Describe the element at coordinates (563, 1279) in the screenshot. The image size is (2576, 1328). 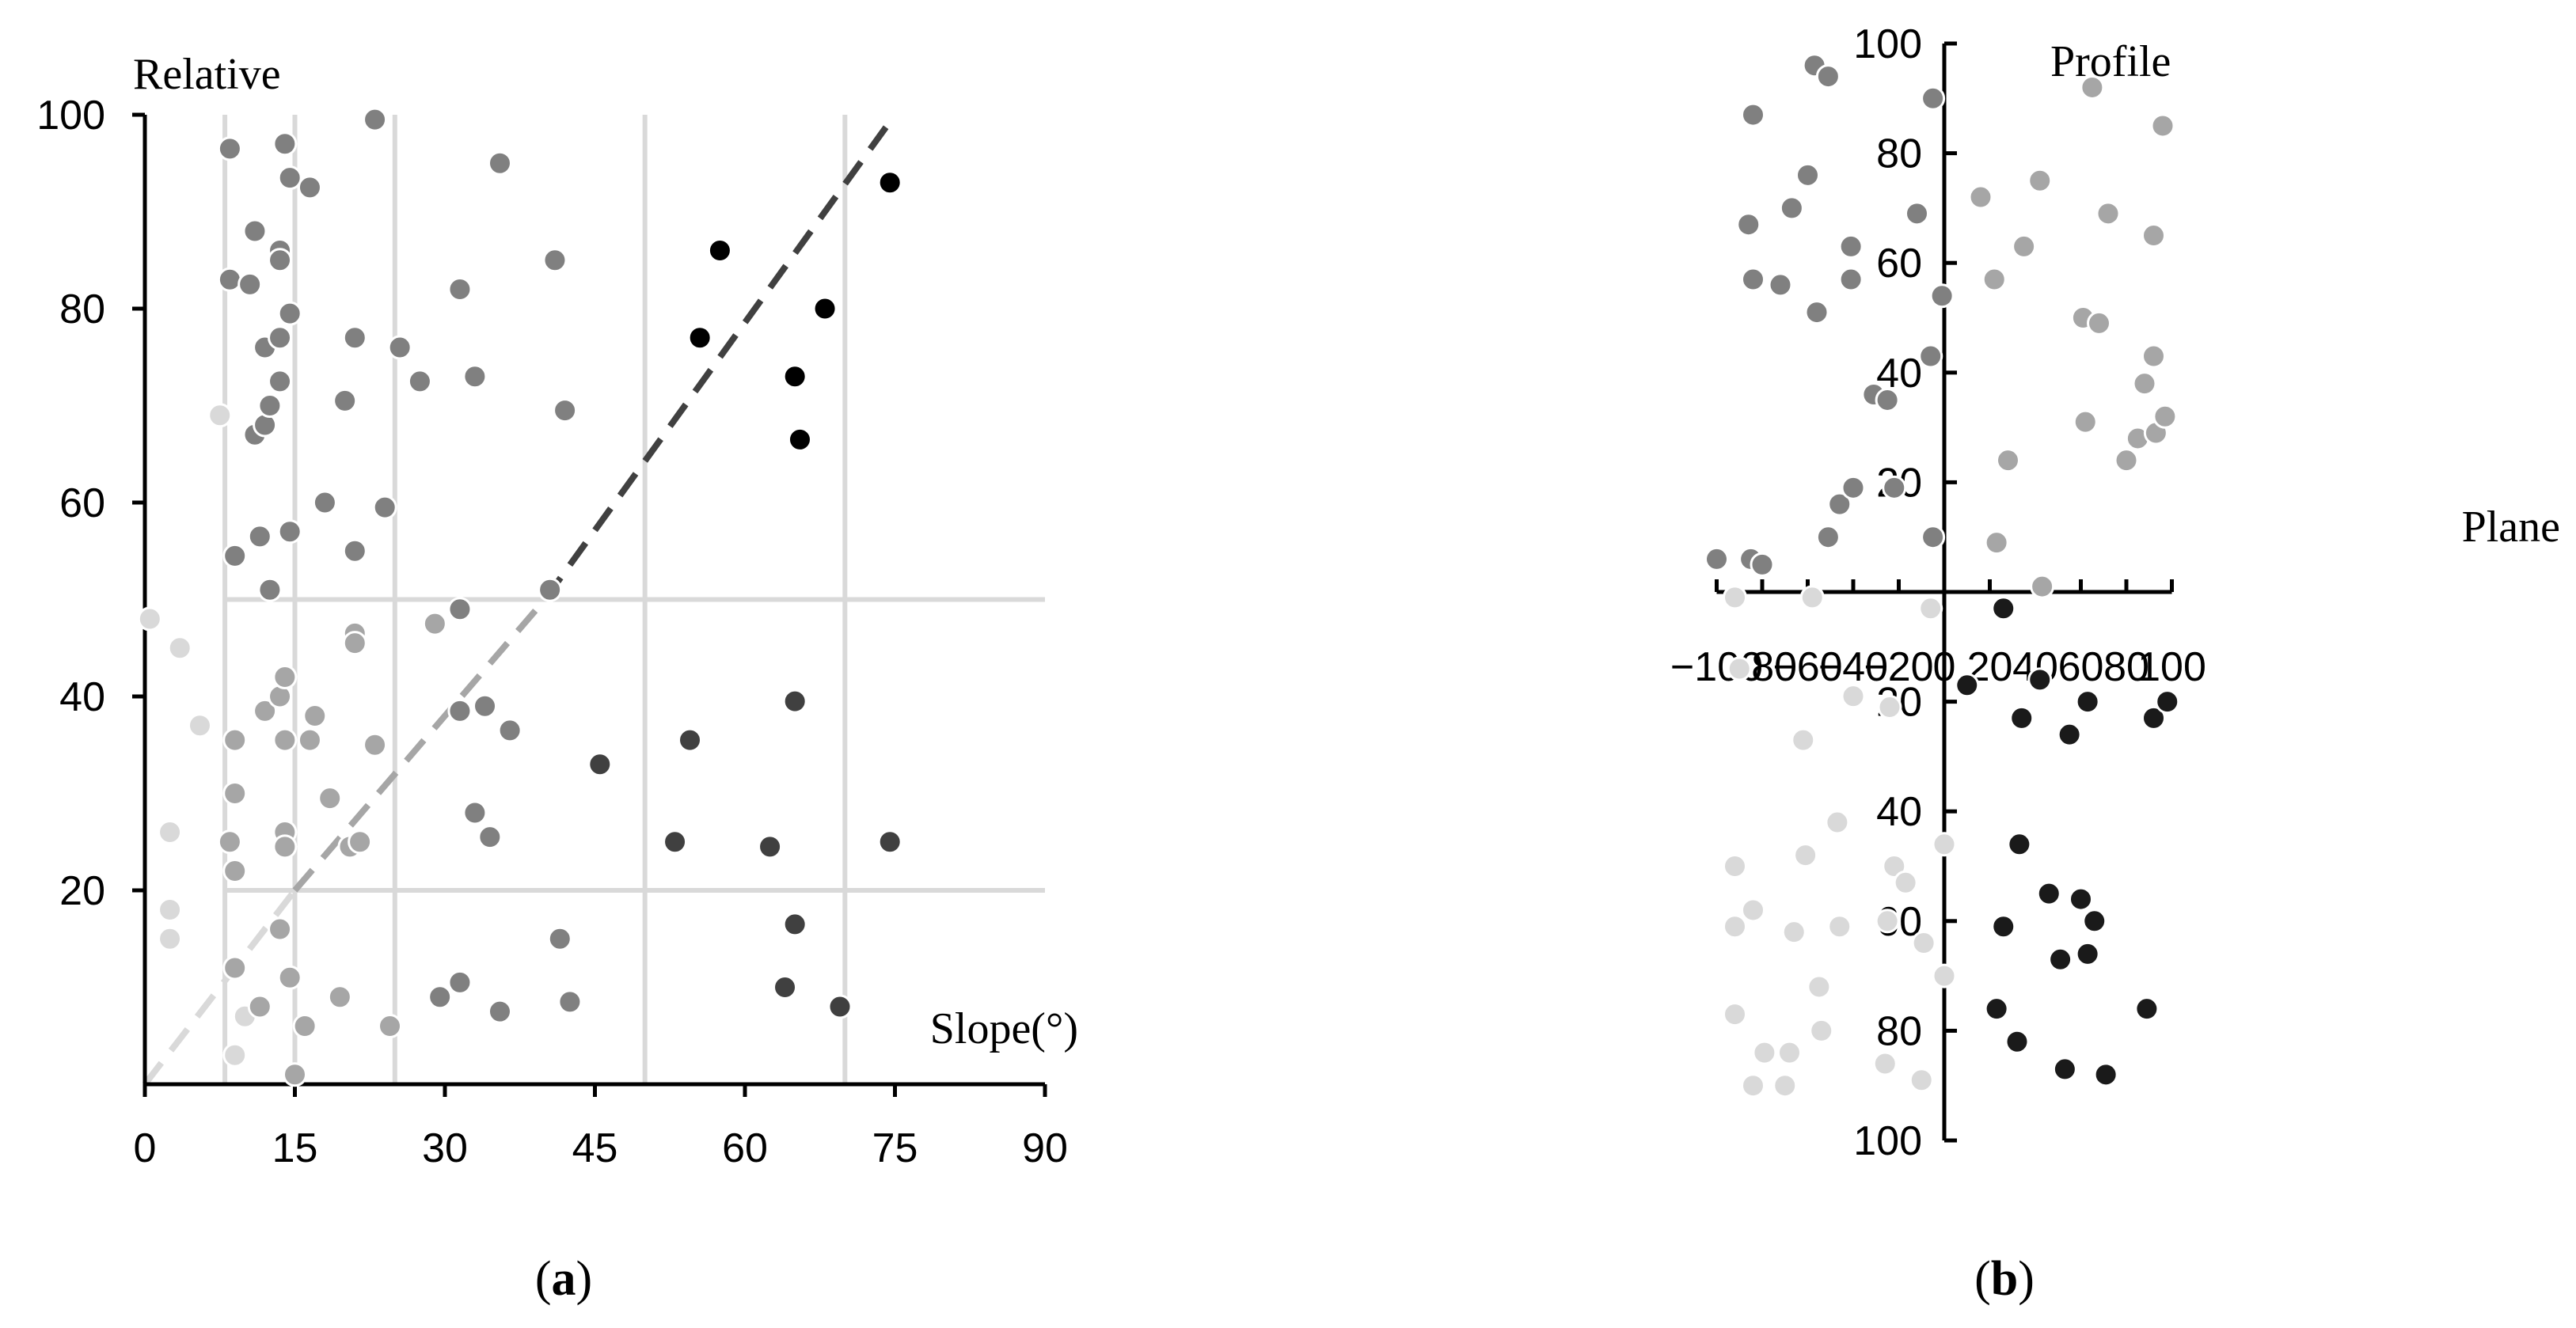
I see `panel-label-a: (a)` at that location.